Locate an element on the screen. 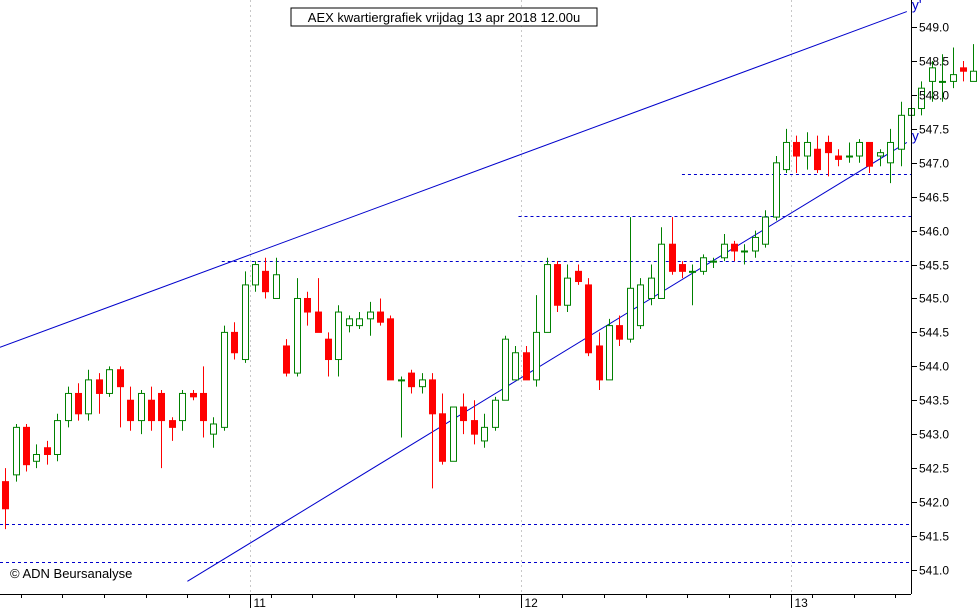 This screenshot has width=980, height=610. y-tick-label: 542.5 is located at coordinates (934, 469).